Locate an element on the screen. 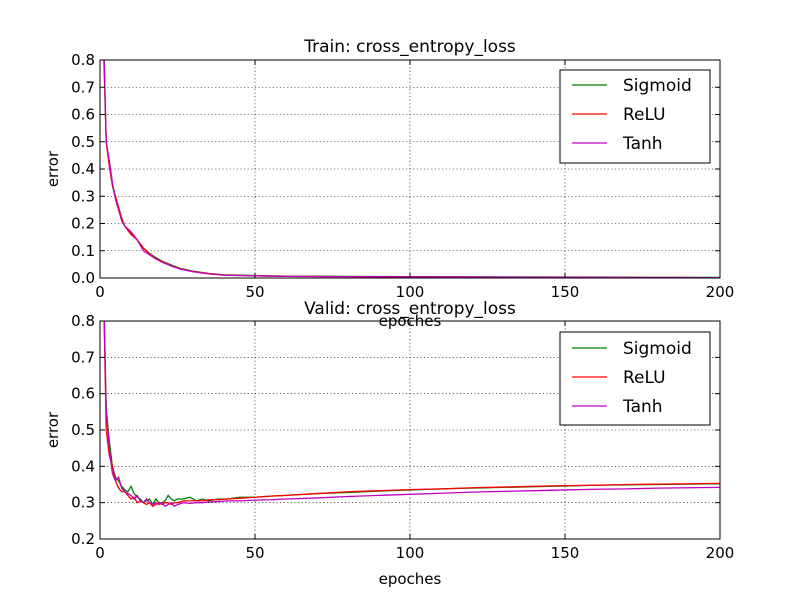 This screenshot has width=800, height=600. valid-xtick-label: 50 is located at coordinates (254, 553).